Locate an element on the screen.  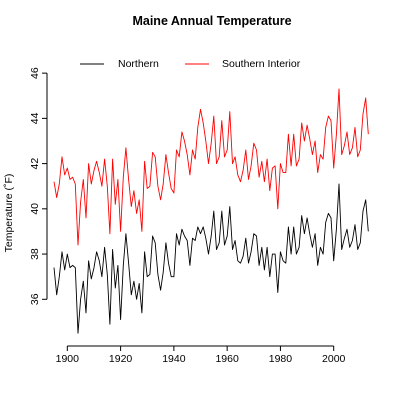
y-tick-label-38: 38 is located at coordinates (35, 254).